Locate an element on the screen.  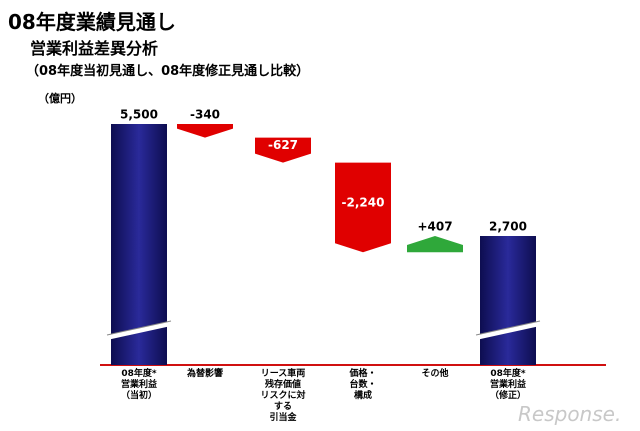
x-tick-label: 08年度* 営業利益 （当初） is located at coordinates (138, 385).